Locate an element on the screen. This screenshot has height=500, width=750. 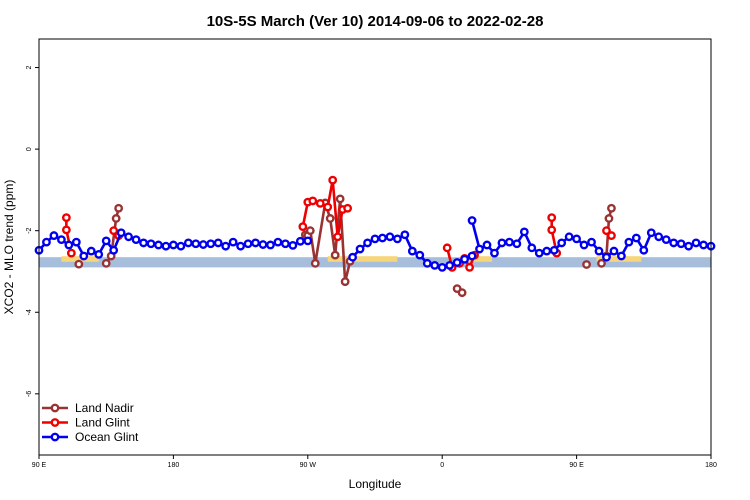
x-tick-label: 0 is located at coordinates (442, 465).